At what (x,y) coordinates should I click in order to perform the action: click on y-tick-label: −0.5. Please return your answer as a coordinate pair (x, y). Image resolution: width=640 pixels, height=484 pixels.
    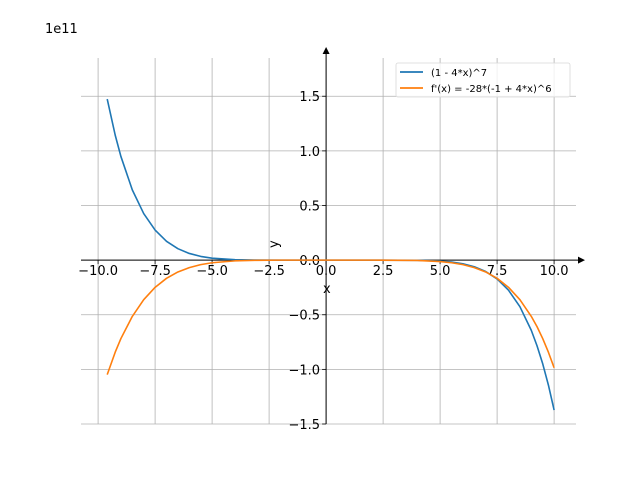
    Looking at the image, I should click on (305, 316).